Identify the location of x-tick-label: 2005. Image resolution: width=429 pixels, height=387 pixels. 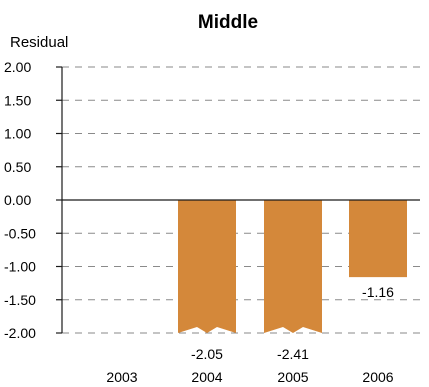
(292, 377).